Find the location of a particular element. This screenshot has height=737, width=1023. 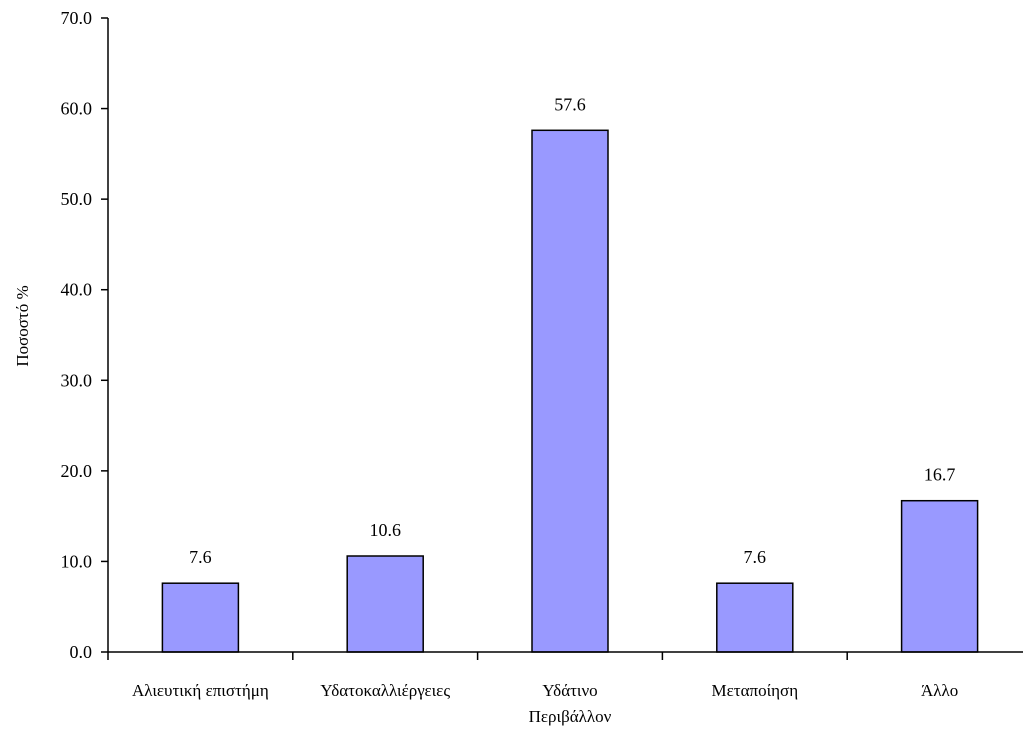

y-tick-label: 60.0 is located at coordinates (77, 109).